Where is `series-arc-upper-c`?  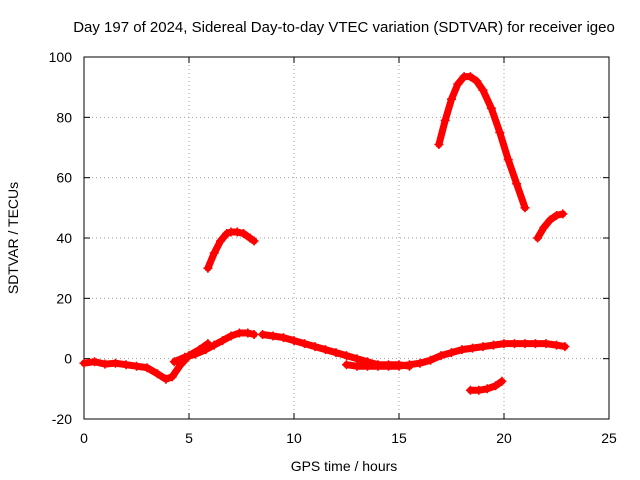
series-arc-upper-c is located at coordinates (550, 226).